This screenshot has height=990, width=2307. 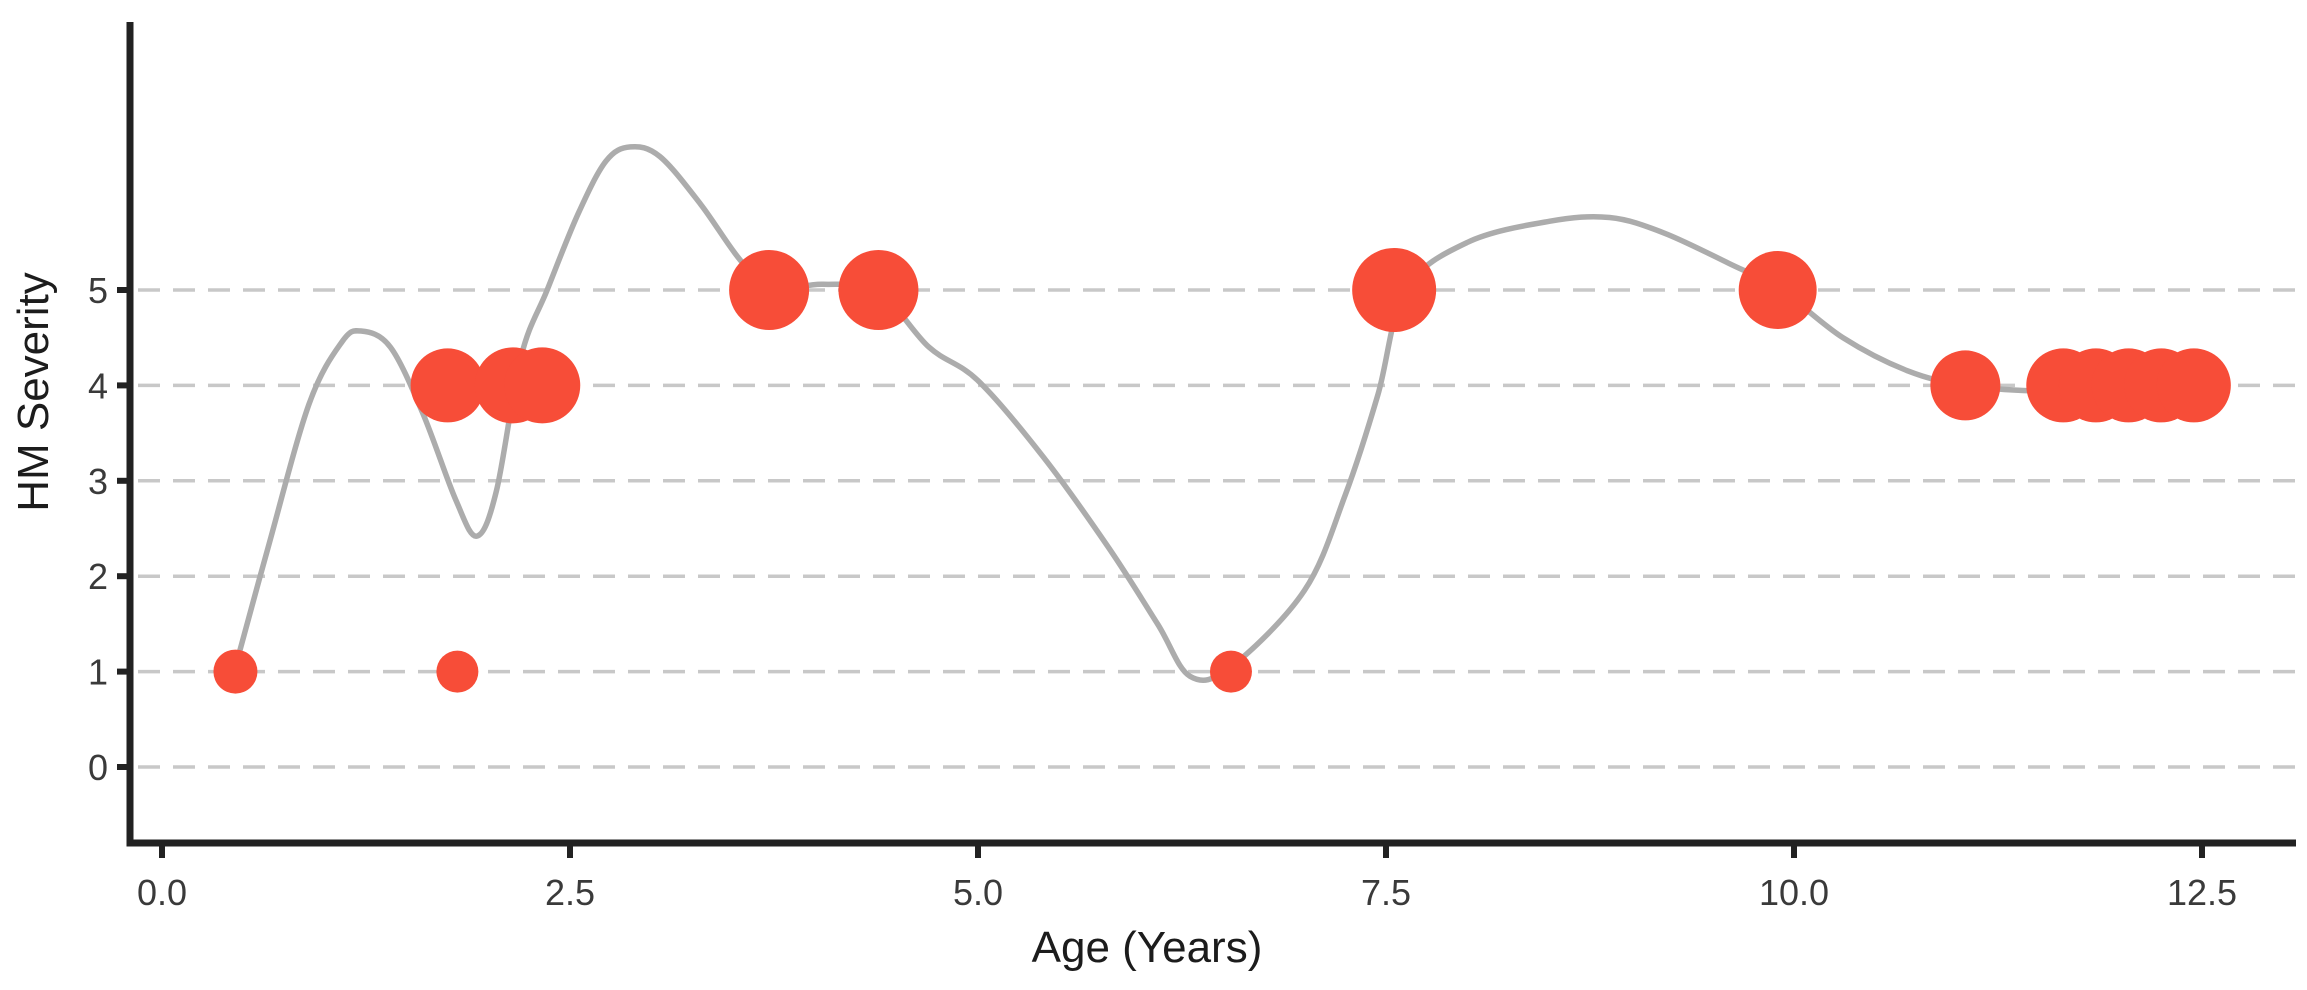 What do you see at coordinates (98, 576) in the screenshot?
I see `y-tick-label: 2` at bounding box center [98, 576].